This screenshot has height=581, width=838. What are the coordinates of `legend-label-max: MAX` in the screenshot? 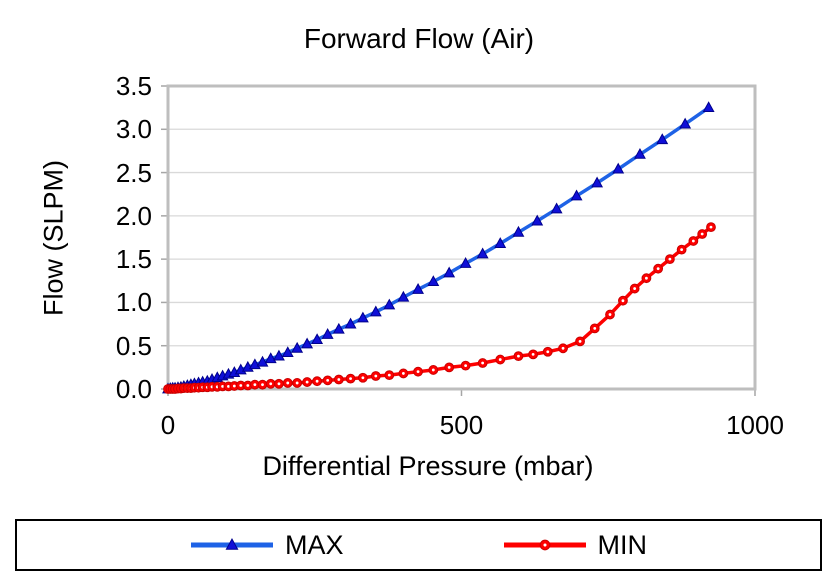 It's located at (314, 544).